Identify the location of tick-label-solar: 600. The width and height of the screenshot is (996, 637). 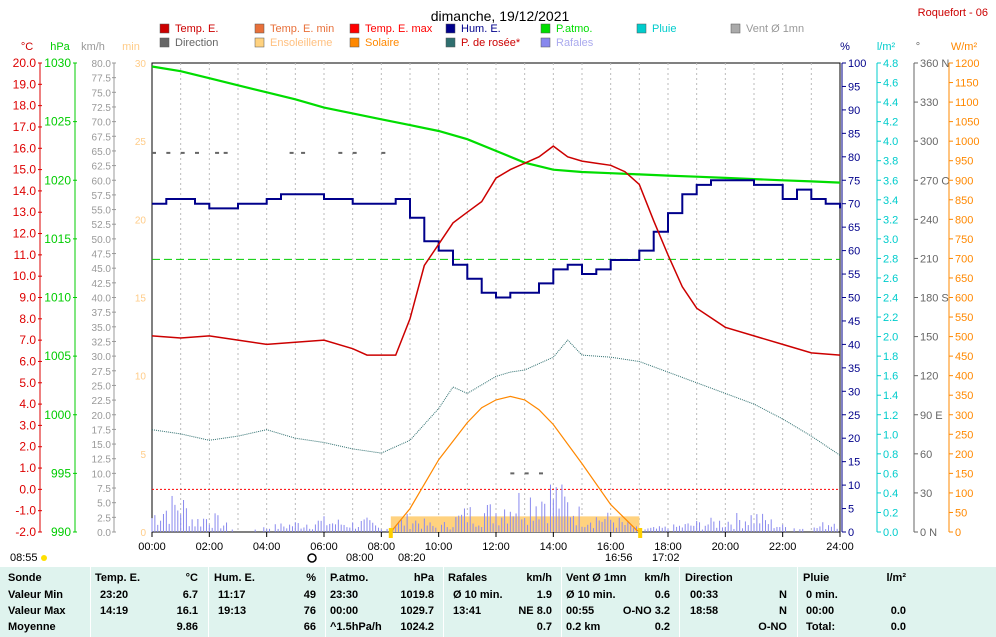
(964, 299).